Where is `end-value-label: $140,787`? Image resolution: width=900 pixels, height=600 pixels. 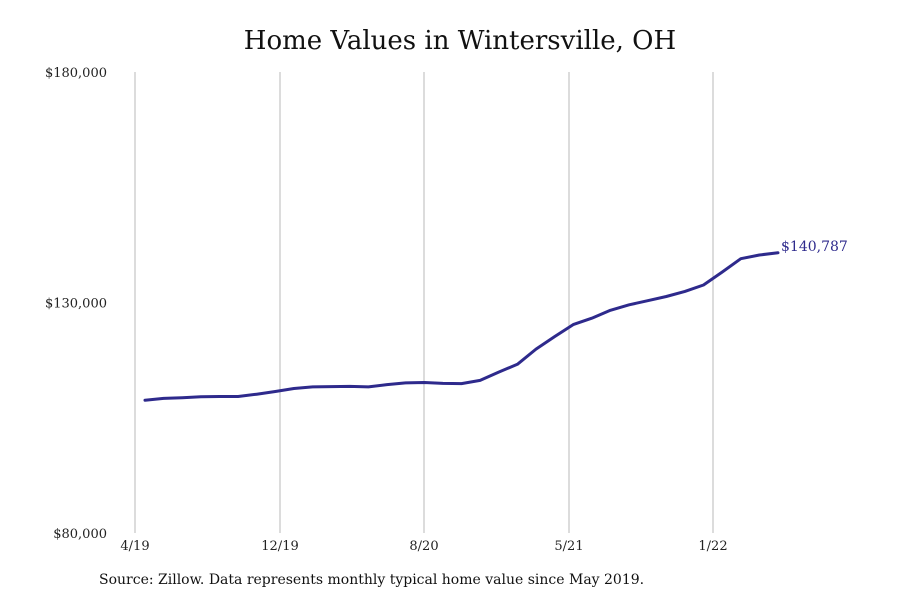 end-value-label: $140,787 is located at coordinates (814, 247).